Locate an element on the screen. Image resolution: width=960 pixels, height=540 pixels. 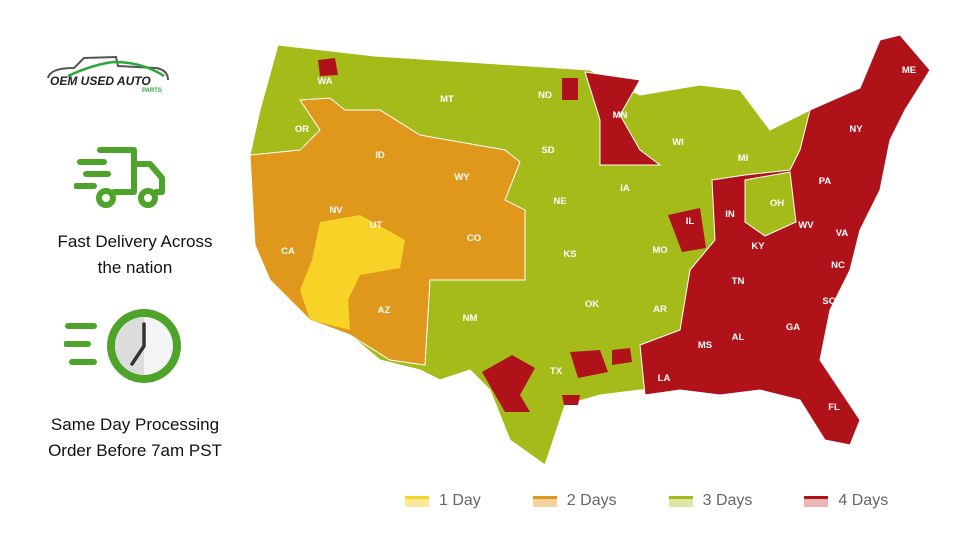
legend-item: 2 Days is located at coordinates (574, 501).